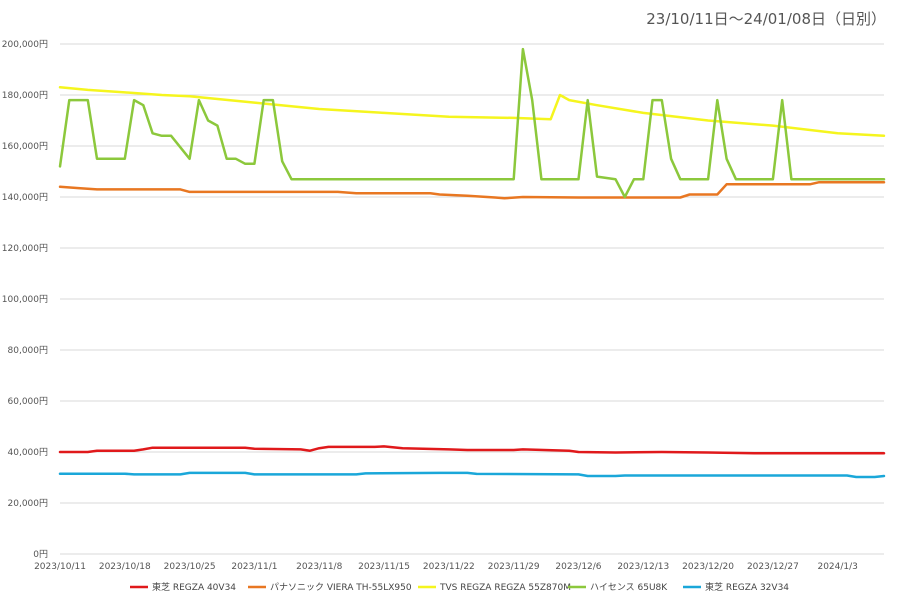 This screenshot has width=900, height=604. I want to click on x-tick-label: 2023/10/18, so click(125, 567).